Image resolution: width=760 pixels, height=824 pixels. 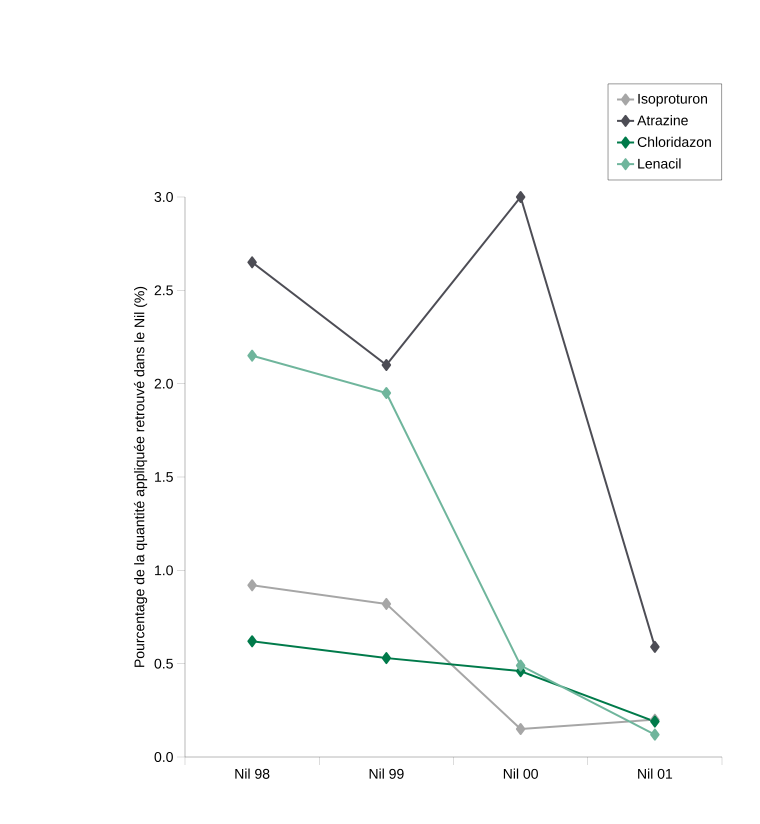 I want to click on y-tick-label: 2.0, so click(x=163, y=383).